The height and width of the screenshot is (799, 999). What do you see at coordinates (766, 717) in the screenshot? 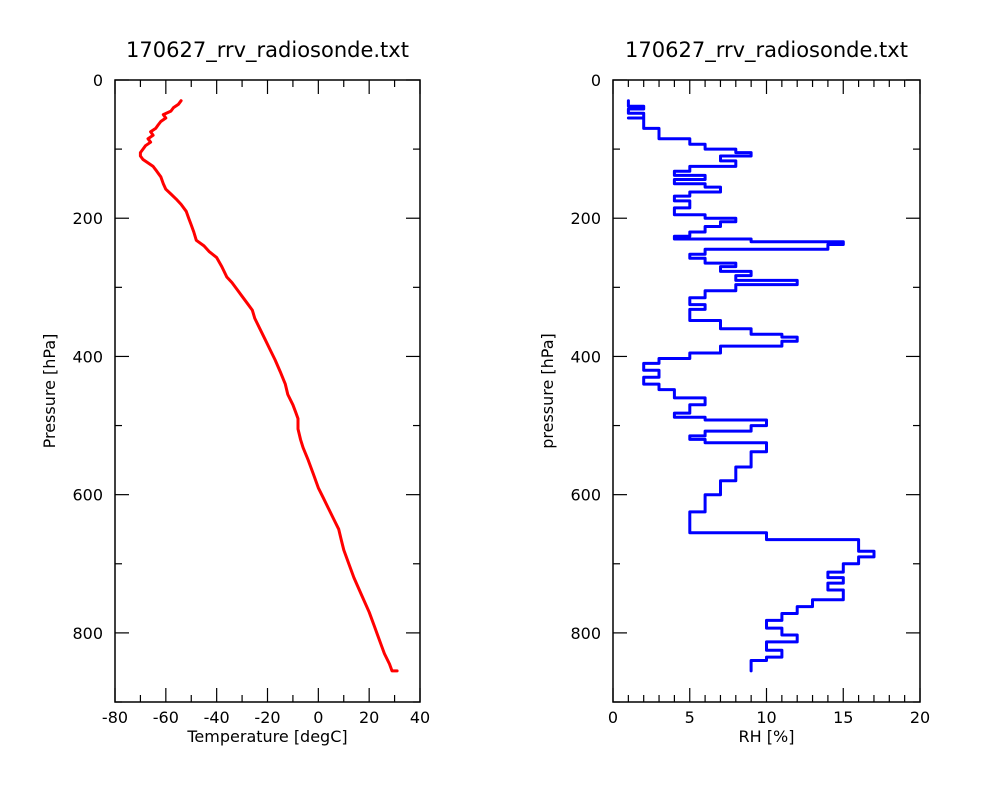
I see `x-tick-label: 10` at bounding box center [766, 717].